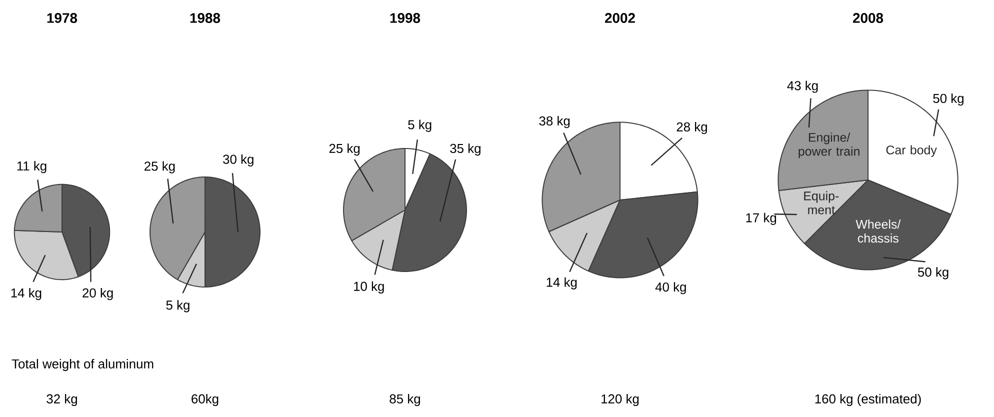 The image size is (994, 417). Describe the element at coordinates (465, 150) in the screenshot. I see `data-label: 35 kg` at that location.